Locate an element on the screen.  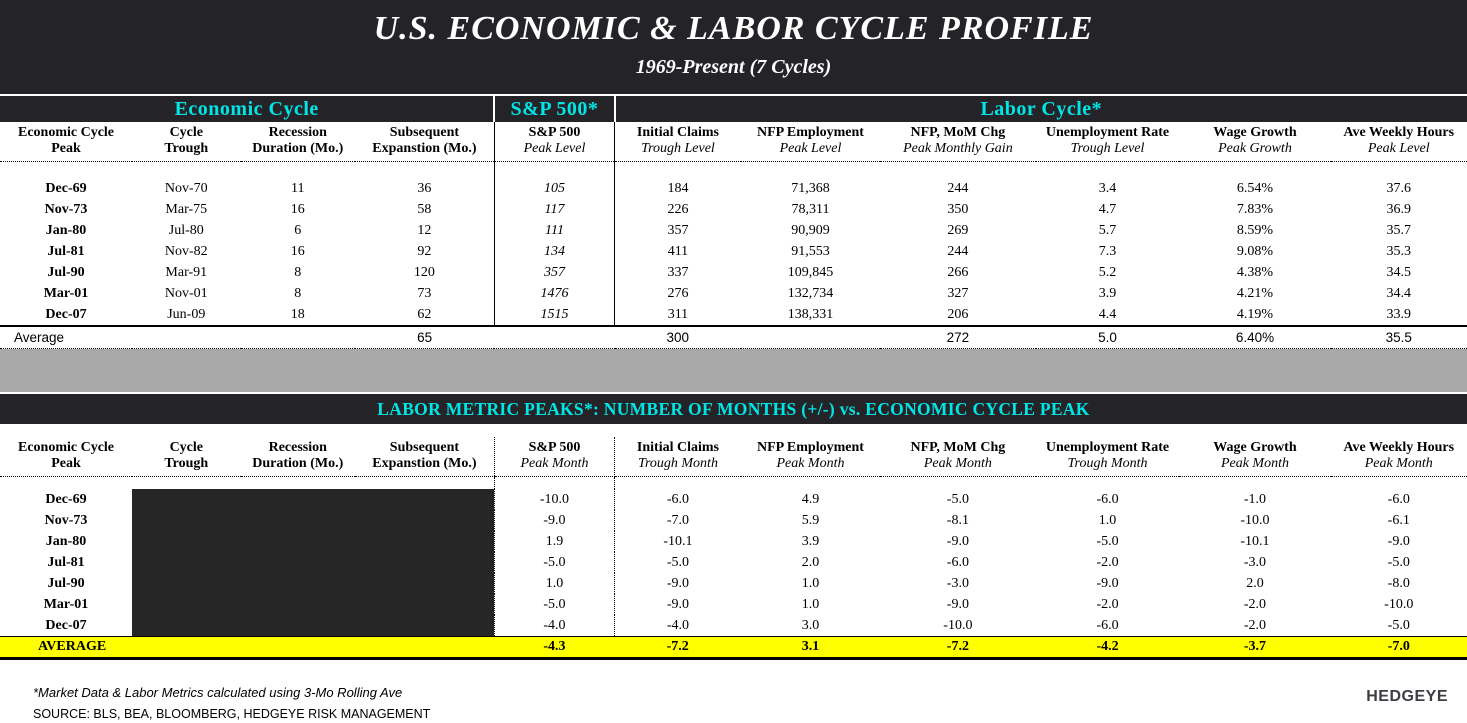
table-cell: 2.0 is located at coordinates (1255, 583).